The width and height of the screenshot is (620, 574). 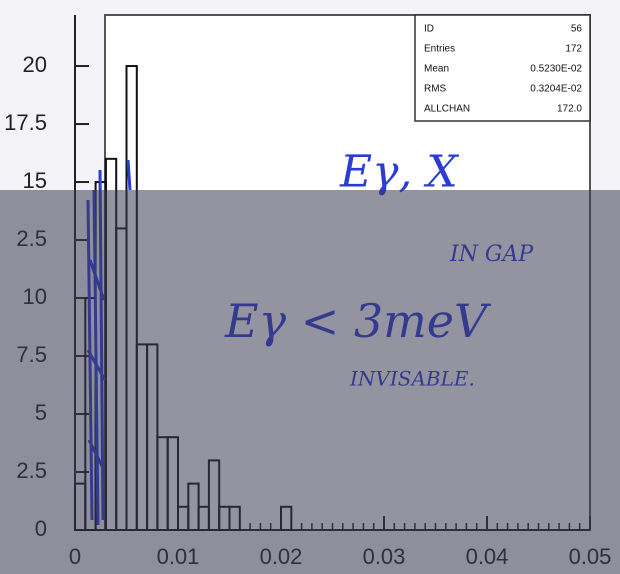 I want to click on stat-name: Mean, so click(x=436, y=69).